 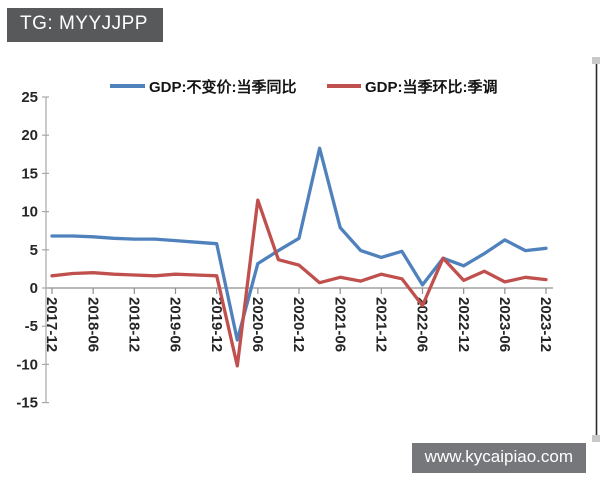 I want to click on y-tick-label: 20, so click(x=29, y=135).